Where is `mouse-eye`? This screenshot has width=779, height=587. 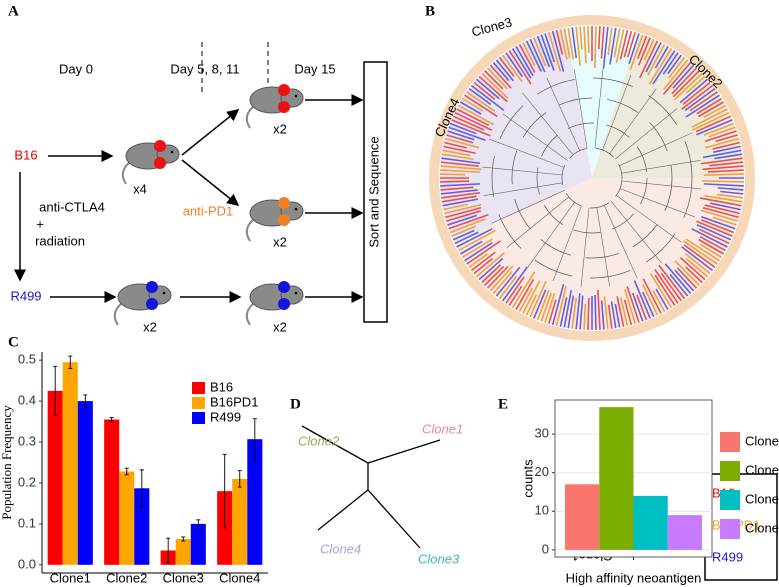 mouse-eye is located at coordinates (296, 209).